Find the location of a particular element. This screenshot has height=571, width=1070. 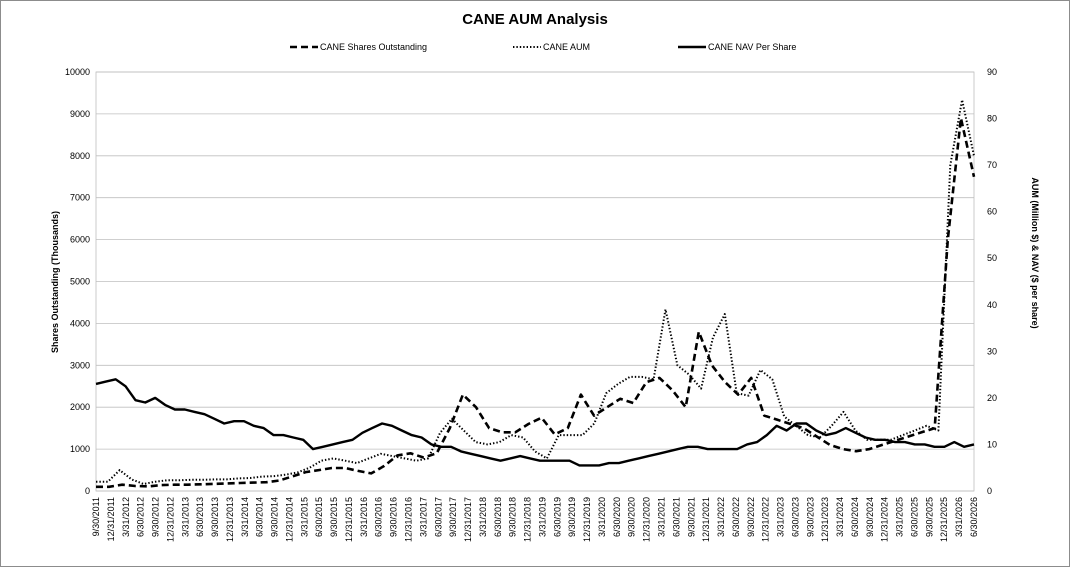

x-tick-label: 12/31/2014 is located at coordinates (289, 519).